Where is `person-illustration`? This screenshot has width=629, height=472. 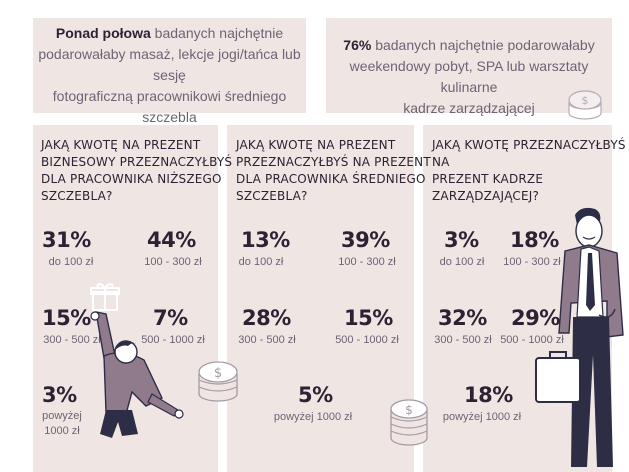
person-illustration is located at coordinates (137, 374).